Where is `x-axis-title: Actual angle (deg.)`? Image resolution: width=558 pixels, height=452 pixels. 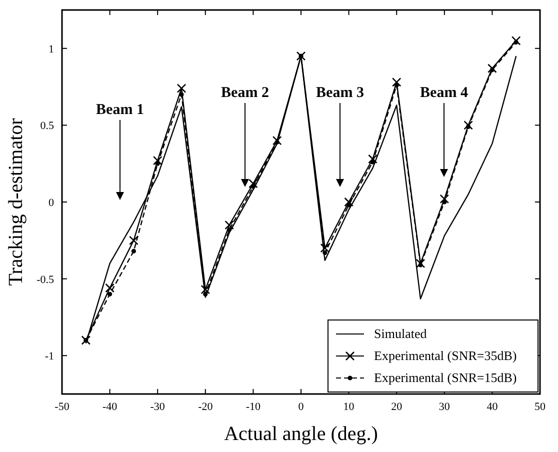
x-axis-title: Actual angle (deg.) is located at coordinates (301, 434).